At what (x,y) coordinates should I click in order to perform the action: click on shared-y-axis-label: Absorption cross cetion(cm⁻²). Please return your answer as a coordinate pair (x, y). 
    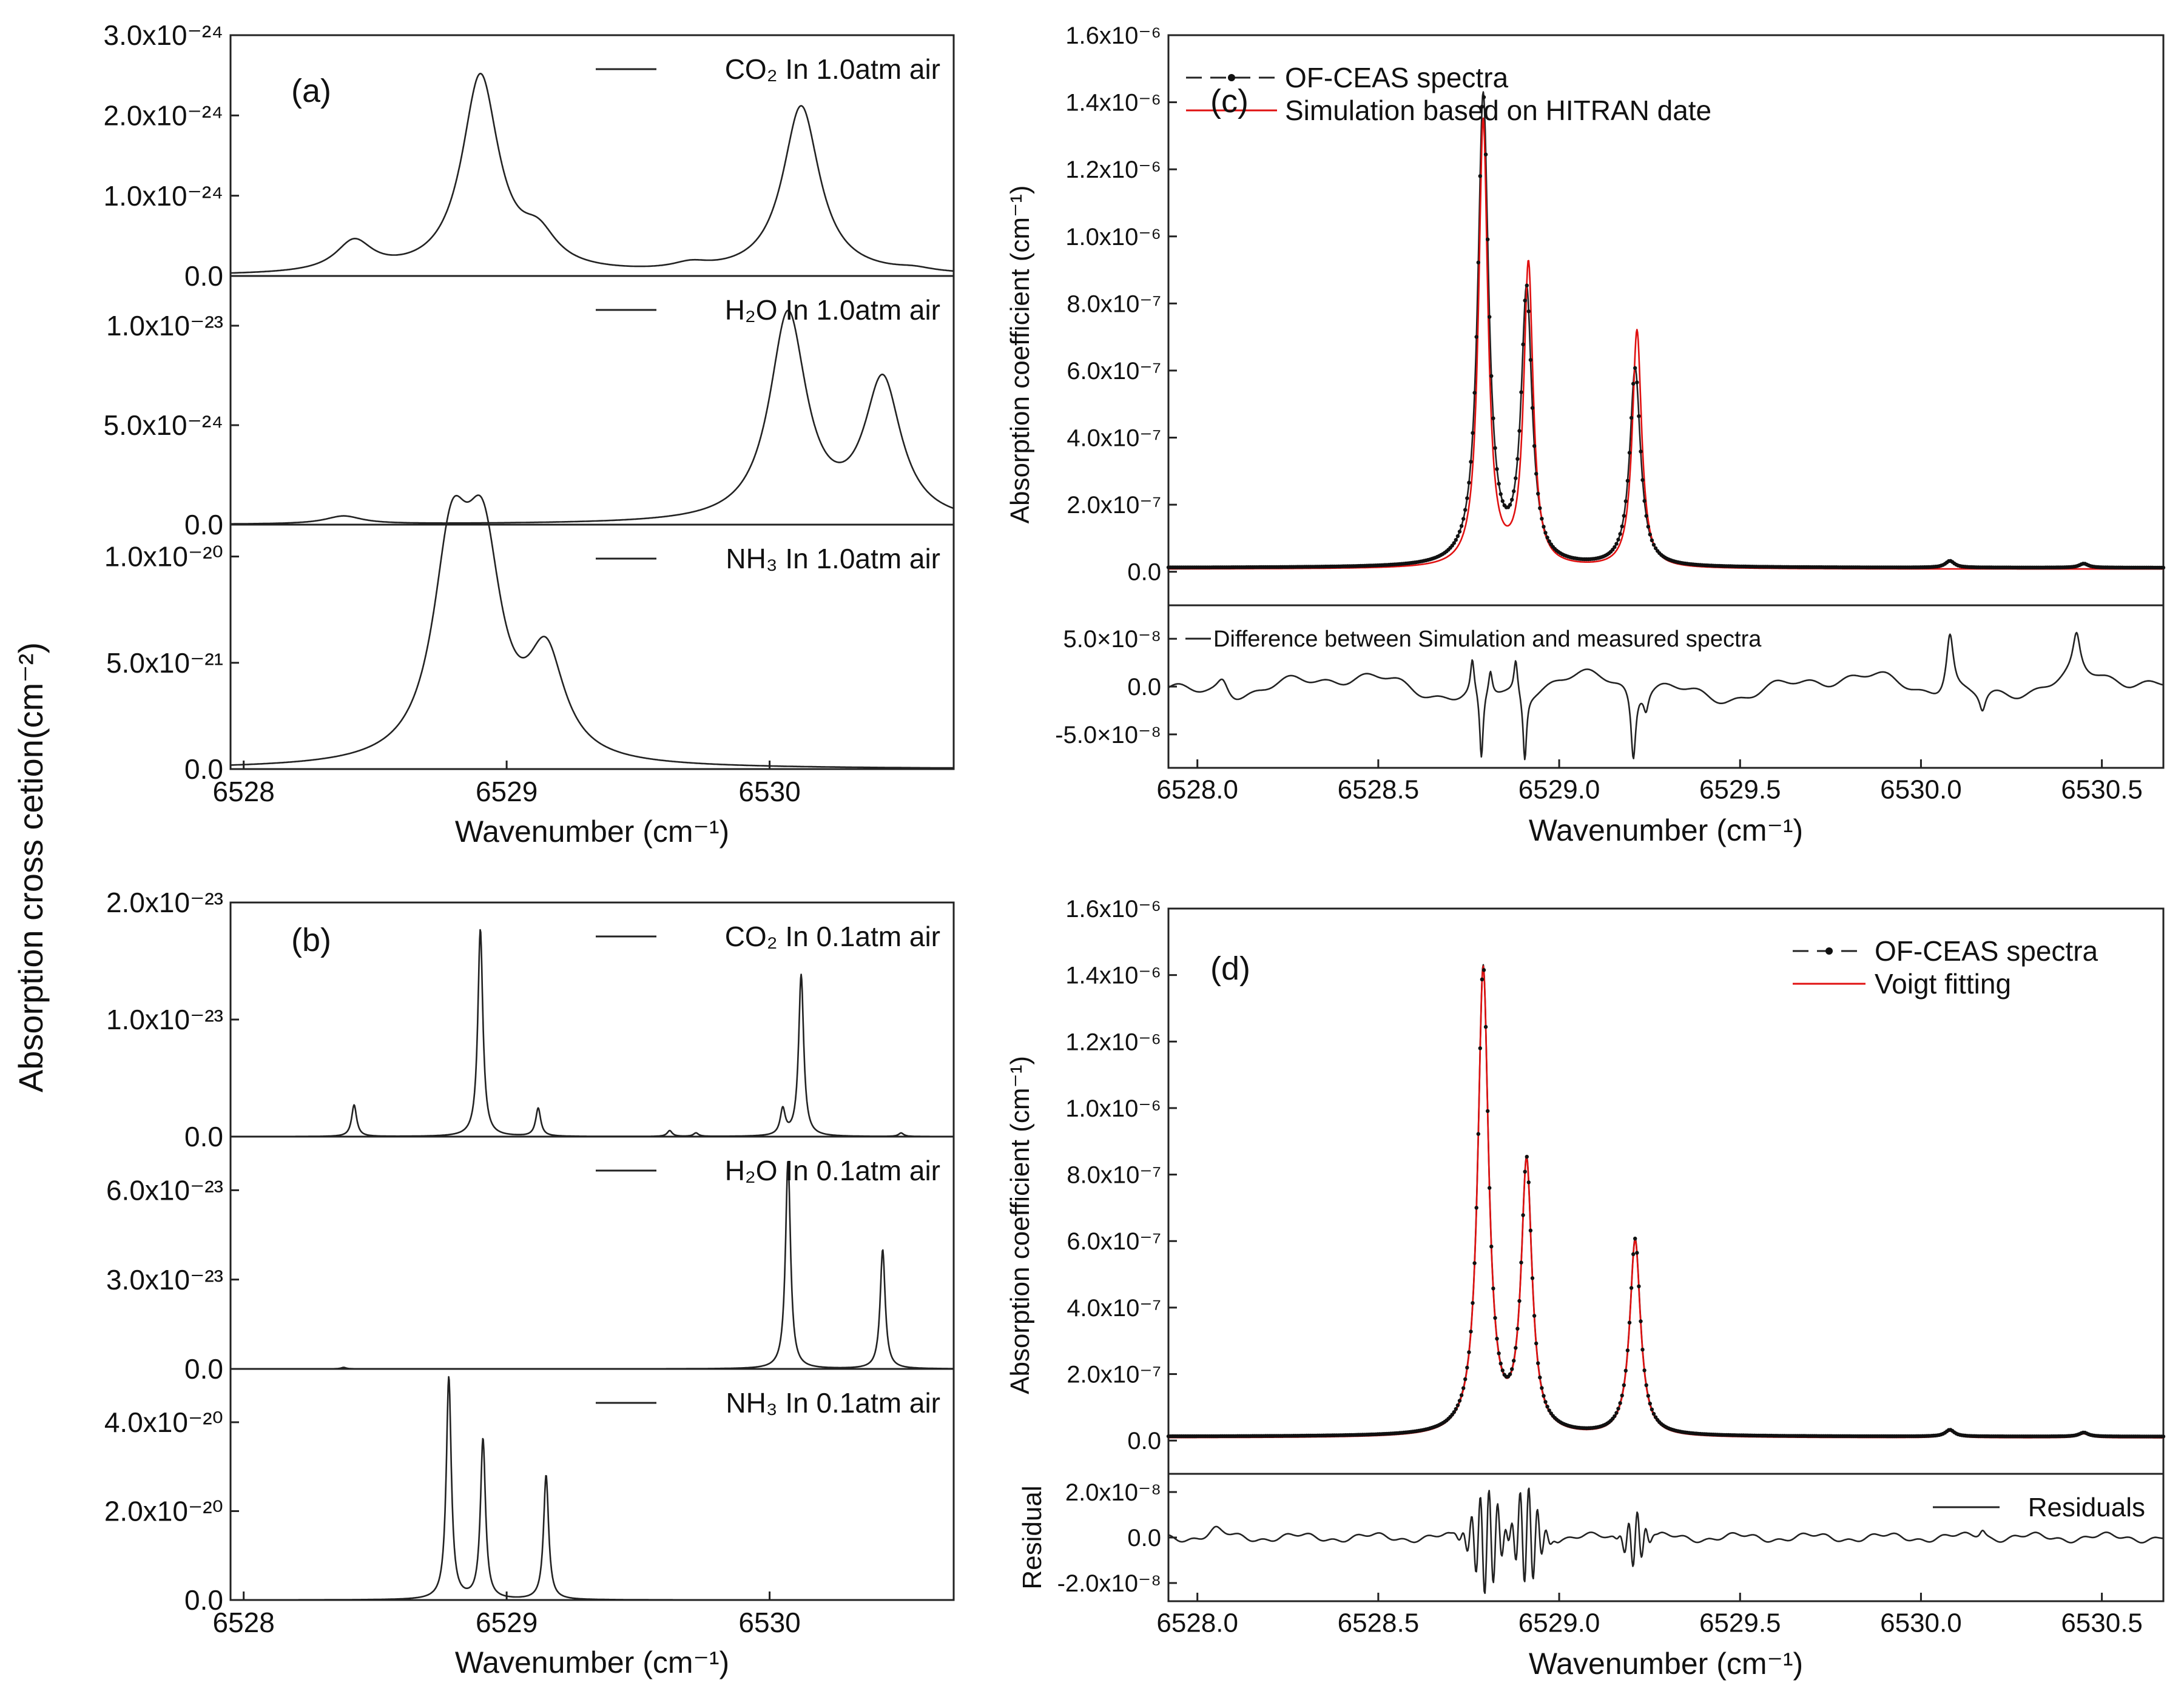
    Looking at the image, I should click on (31, 867).